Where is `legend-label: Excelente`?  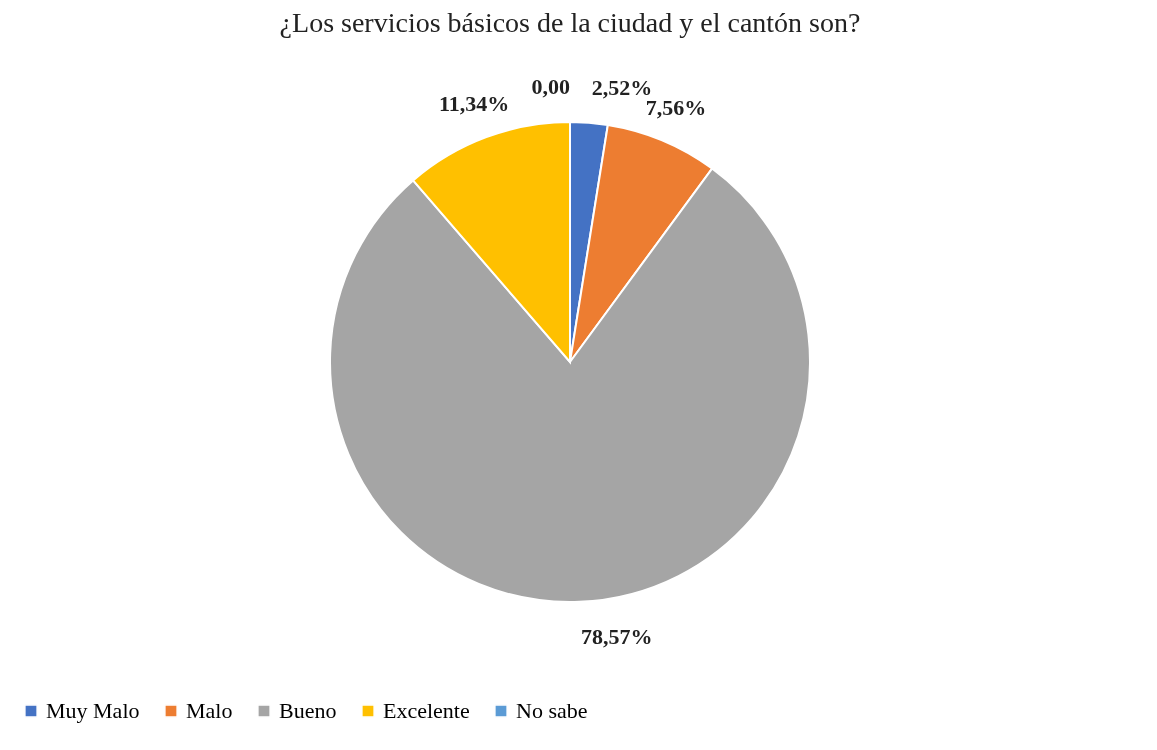
legend-label: Excelente is located at coordinates (426, 710).